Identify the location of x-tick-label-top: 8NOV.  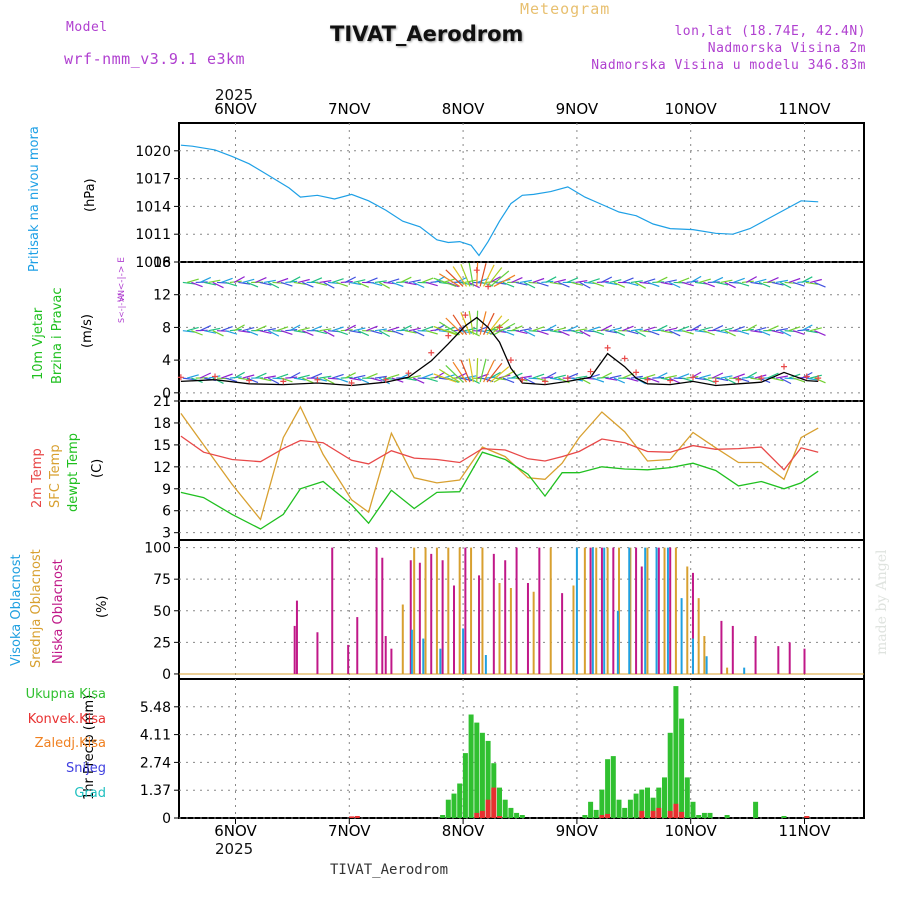
(463, 109).